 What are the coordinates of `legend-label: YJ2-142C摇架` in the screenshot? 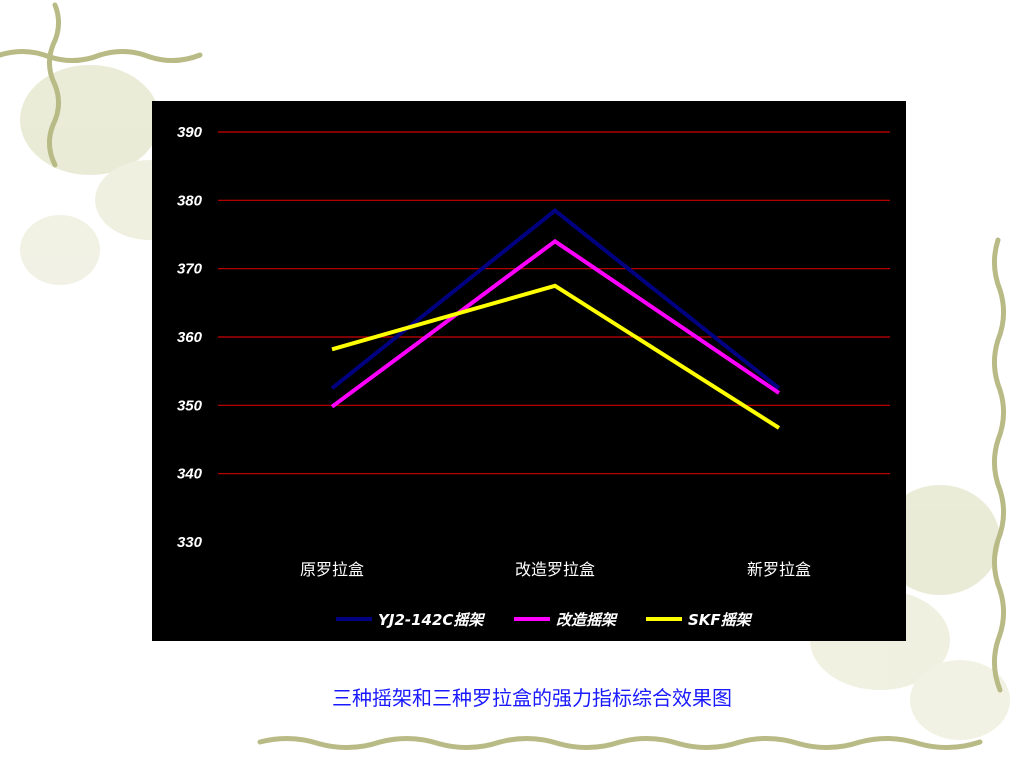 It's located at (431, 620).